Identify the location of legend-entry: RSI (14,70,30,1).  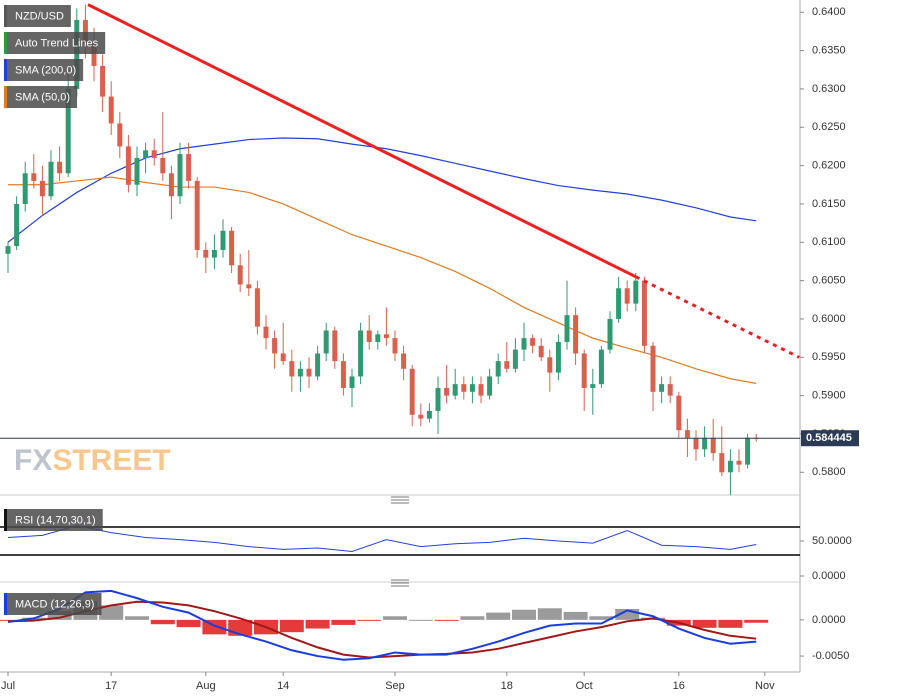
(53, 520).